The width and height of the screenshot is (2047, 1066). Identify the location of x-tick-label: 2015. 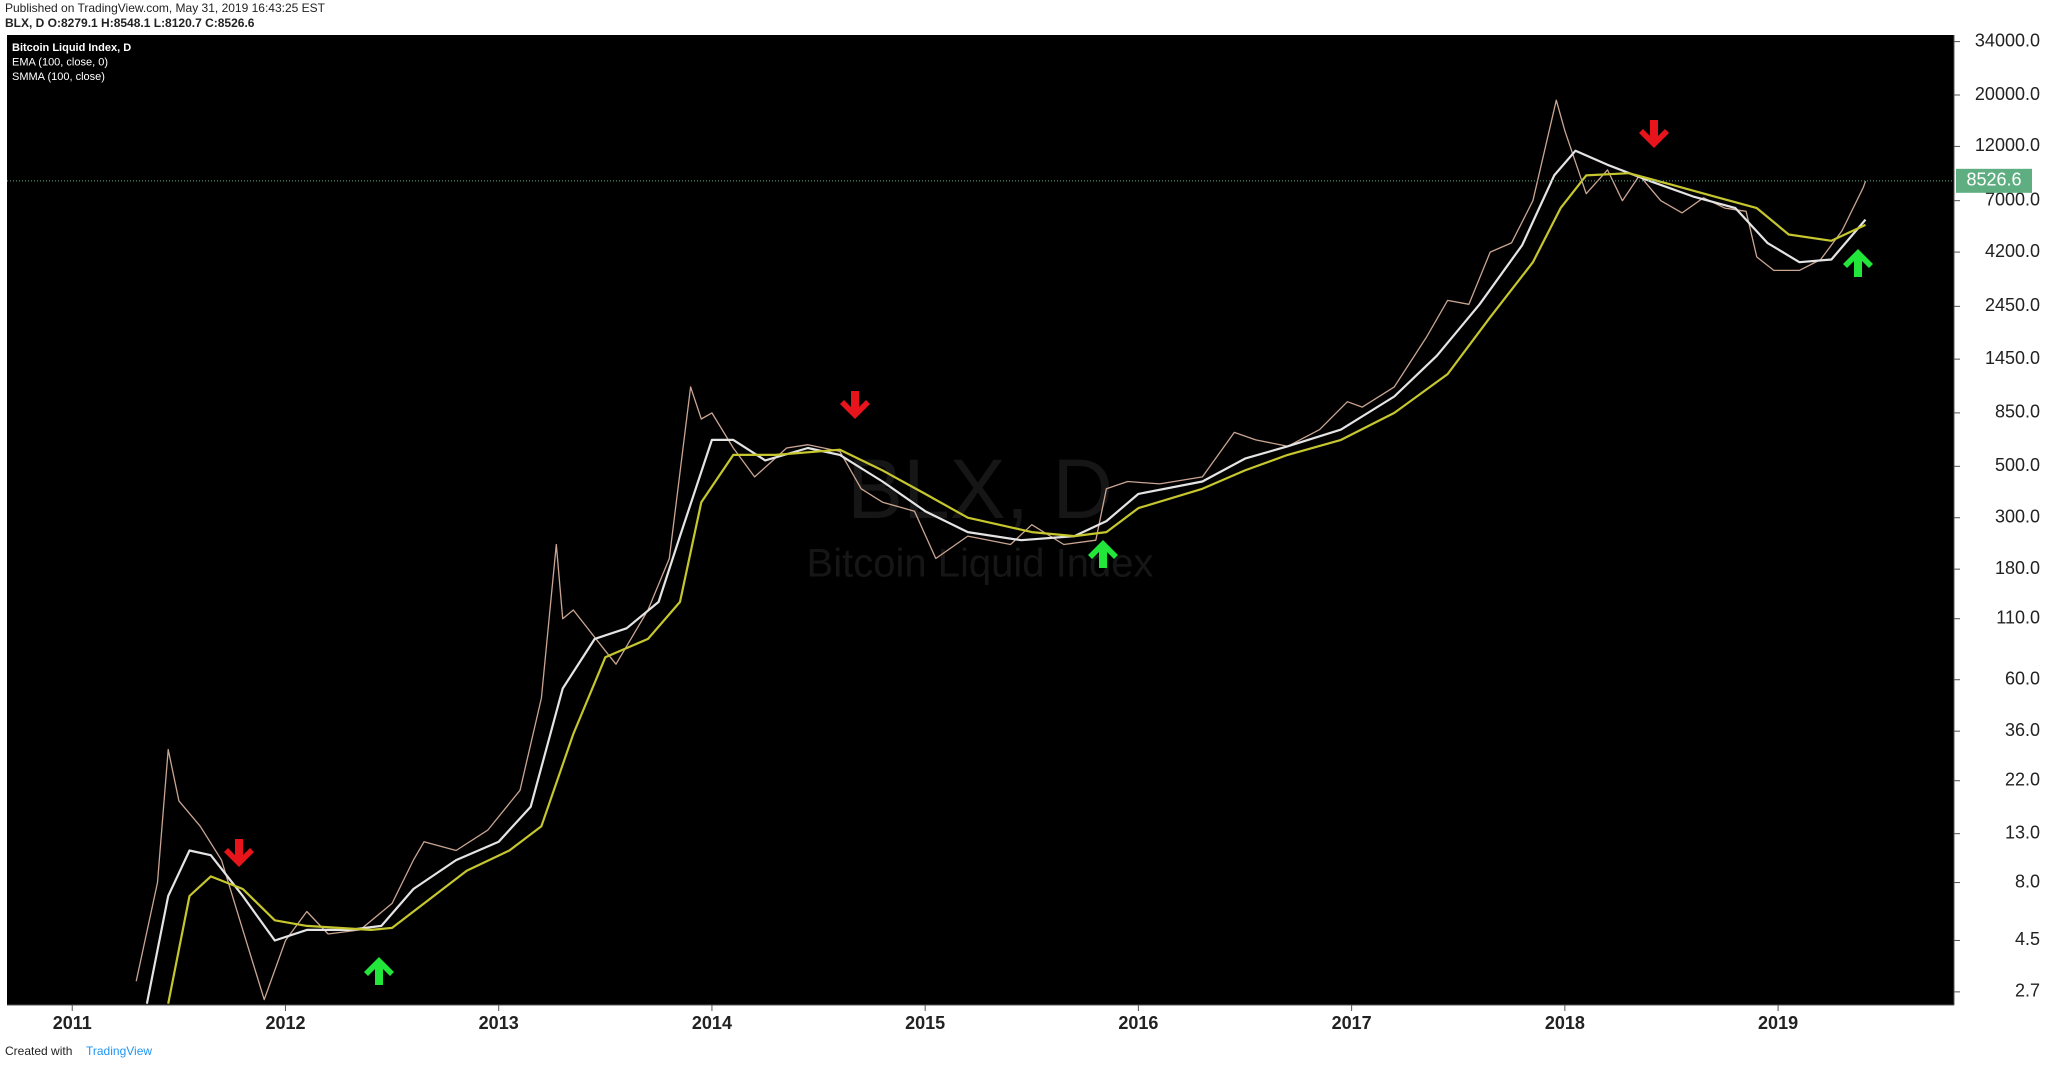
(925, 1023).